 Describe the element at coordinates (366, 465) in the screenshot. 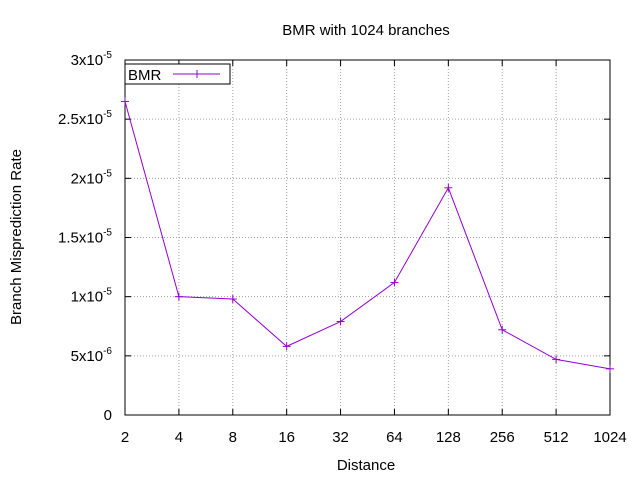

I see `x-axis-label: Distance` at that location.